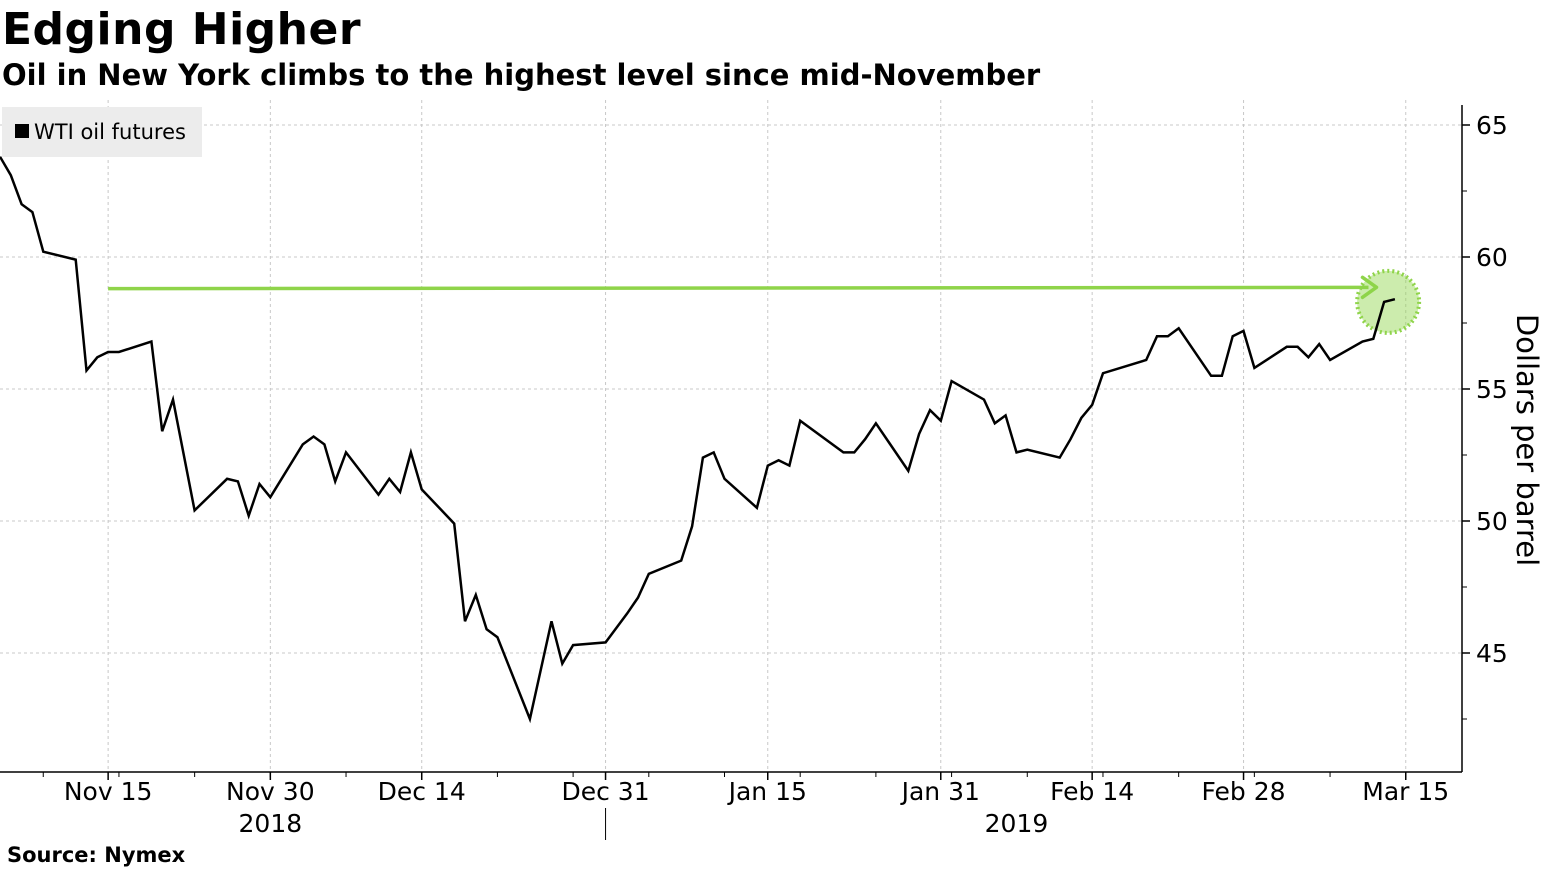  What do you see at coordinates (182, 29) in the screenshot?
I see `chart-title: Edging Higher` at bounding box center [182, 29].